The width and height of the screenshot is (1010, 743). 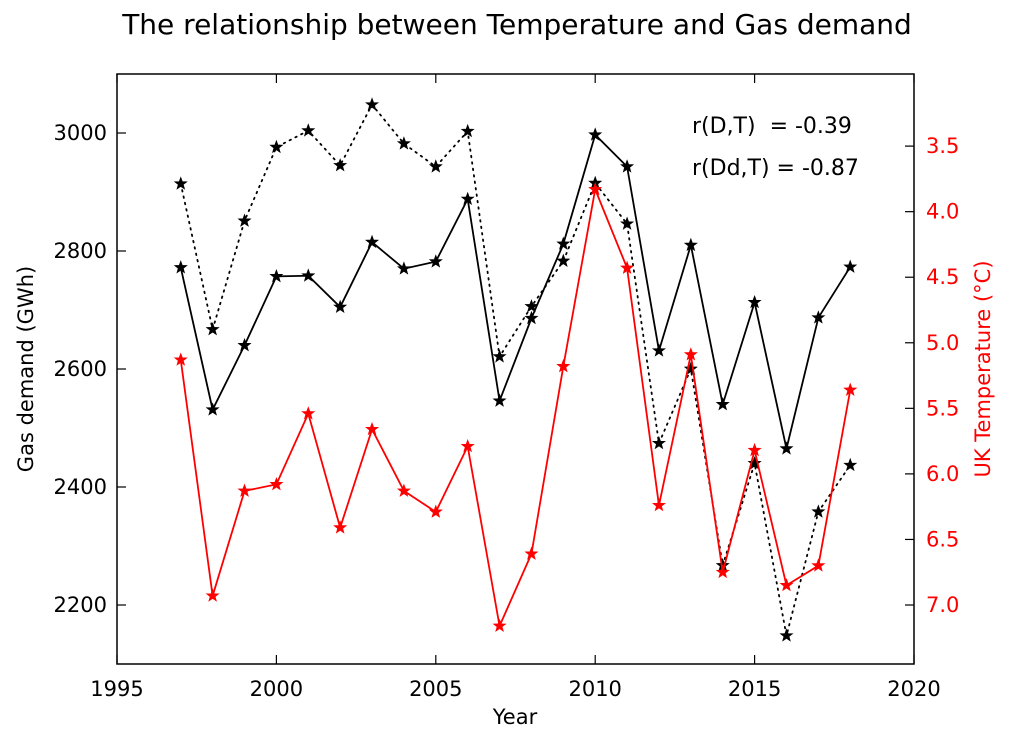 I want to click on y-left-tick-label: 2400, so click(x=80, y=487).